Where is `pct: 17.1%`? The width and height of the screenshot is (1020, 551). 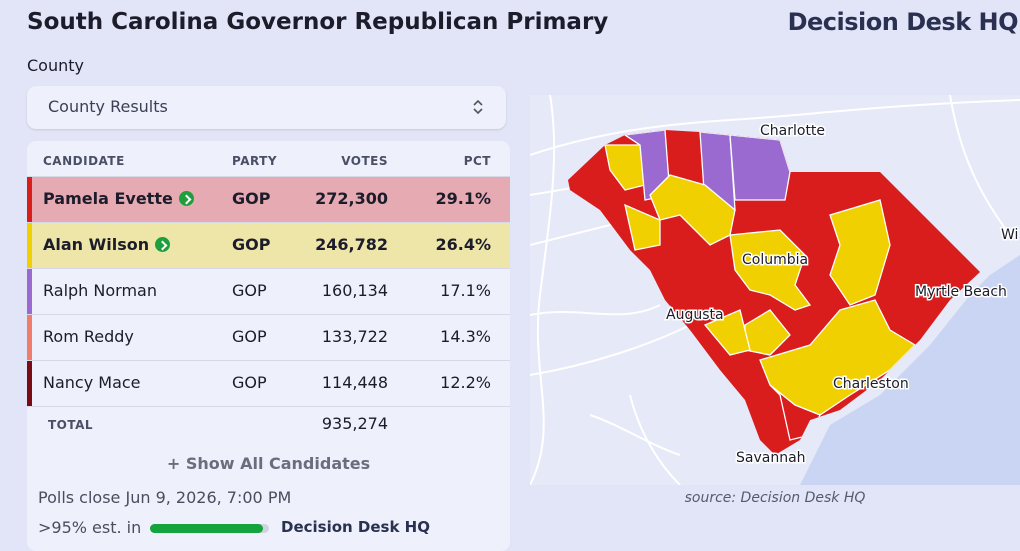
pct: 17.1% is located at coordinates (465, 290).